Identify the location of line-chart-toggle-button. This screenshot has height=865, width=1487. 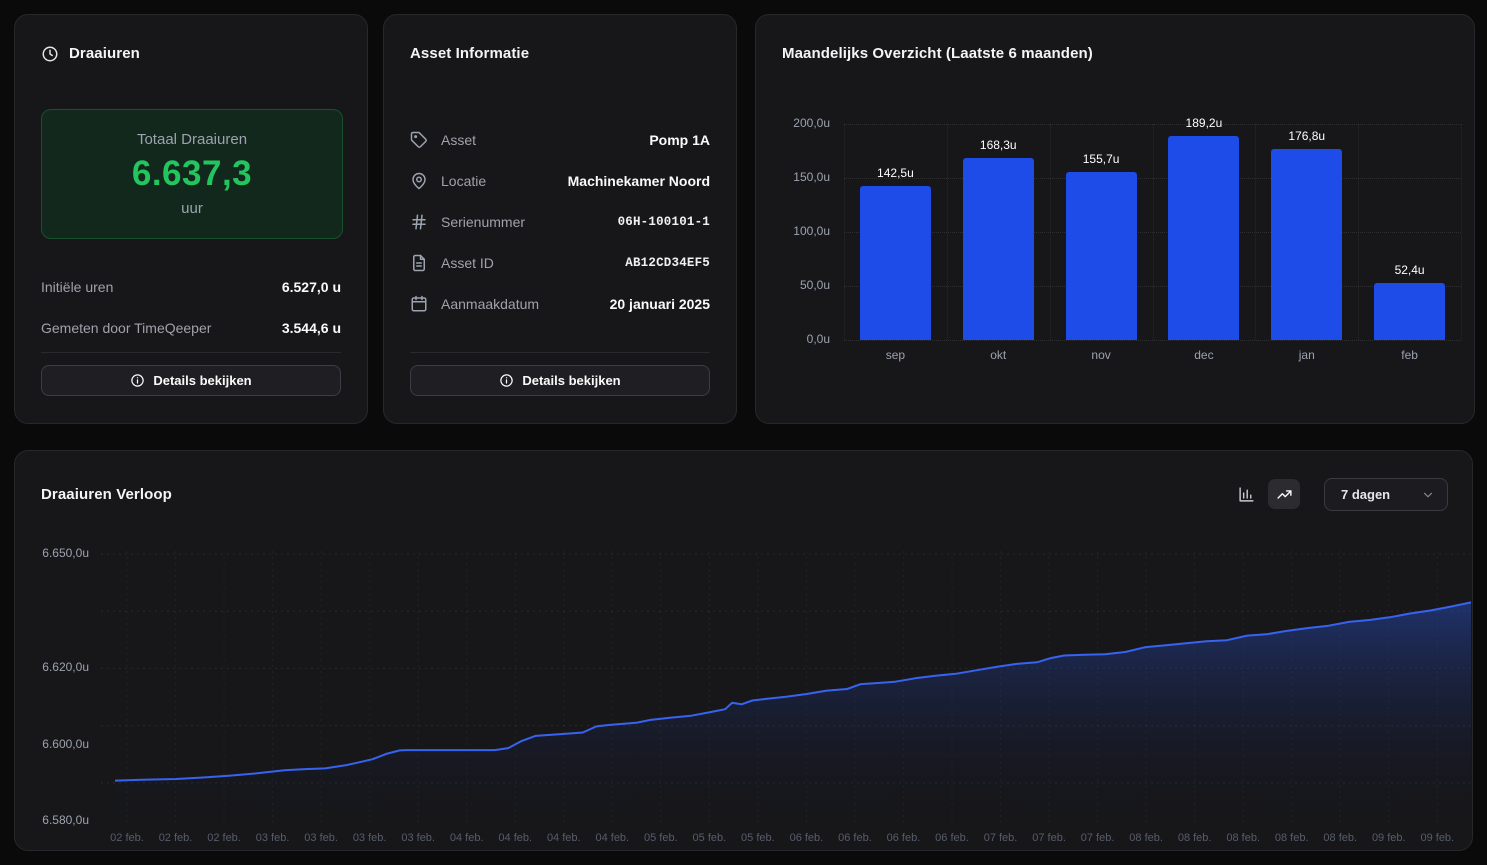
(1284, 494).